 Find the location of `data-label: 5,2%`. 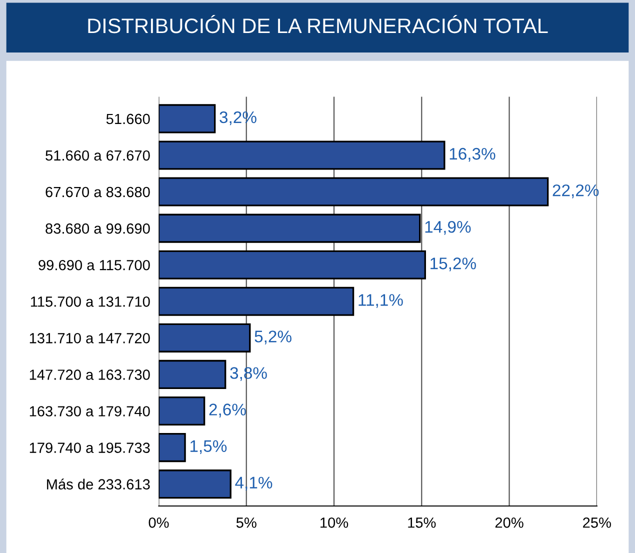

data-label: 5,2% is located at coordinates (273, 337).